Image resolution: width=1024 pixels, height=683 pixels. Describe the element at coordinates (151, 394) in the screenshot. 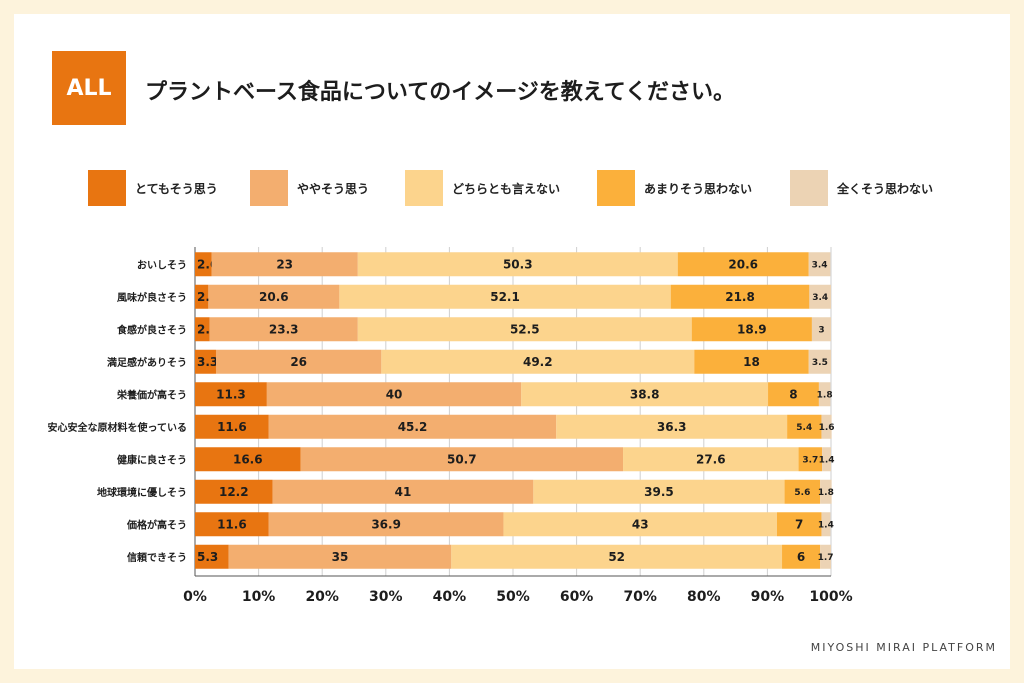

I see `category-label-4: 栄養価が高そう` at that location.